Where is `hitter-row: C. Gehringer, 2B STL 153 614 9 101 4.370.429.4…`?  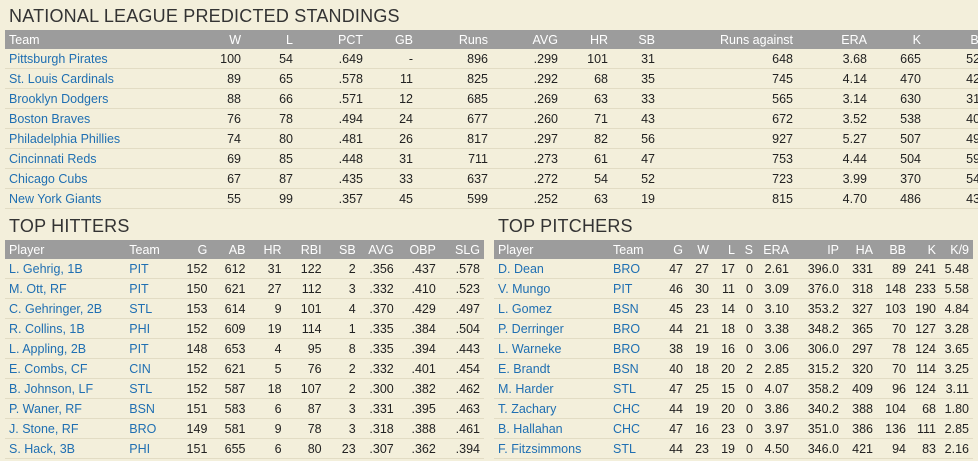 hitter-row: C. Gehringer, 2B STL 153 614 9 101 4.370.429.4… is located at coordinates (244, 308).